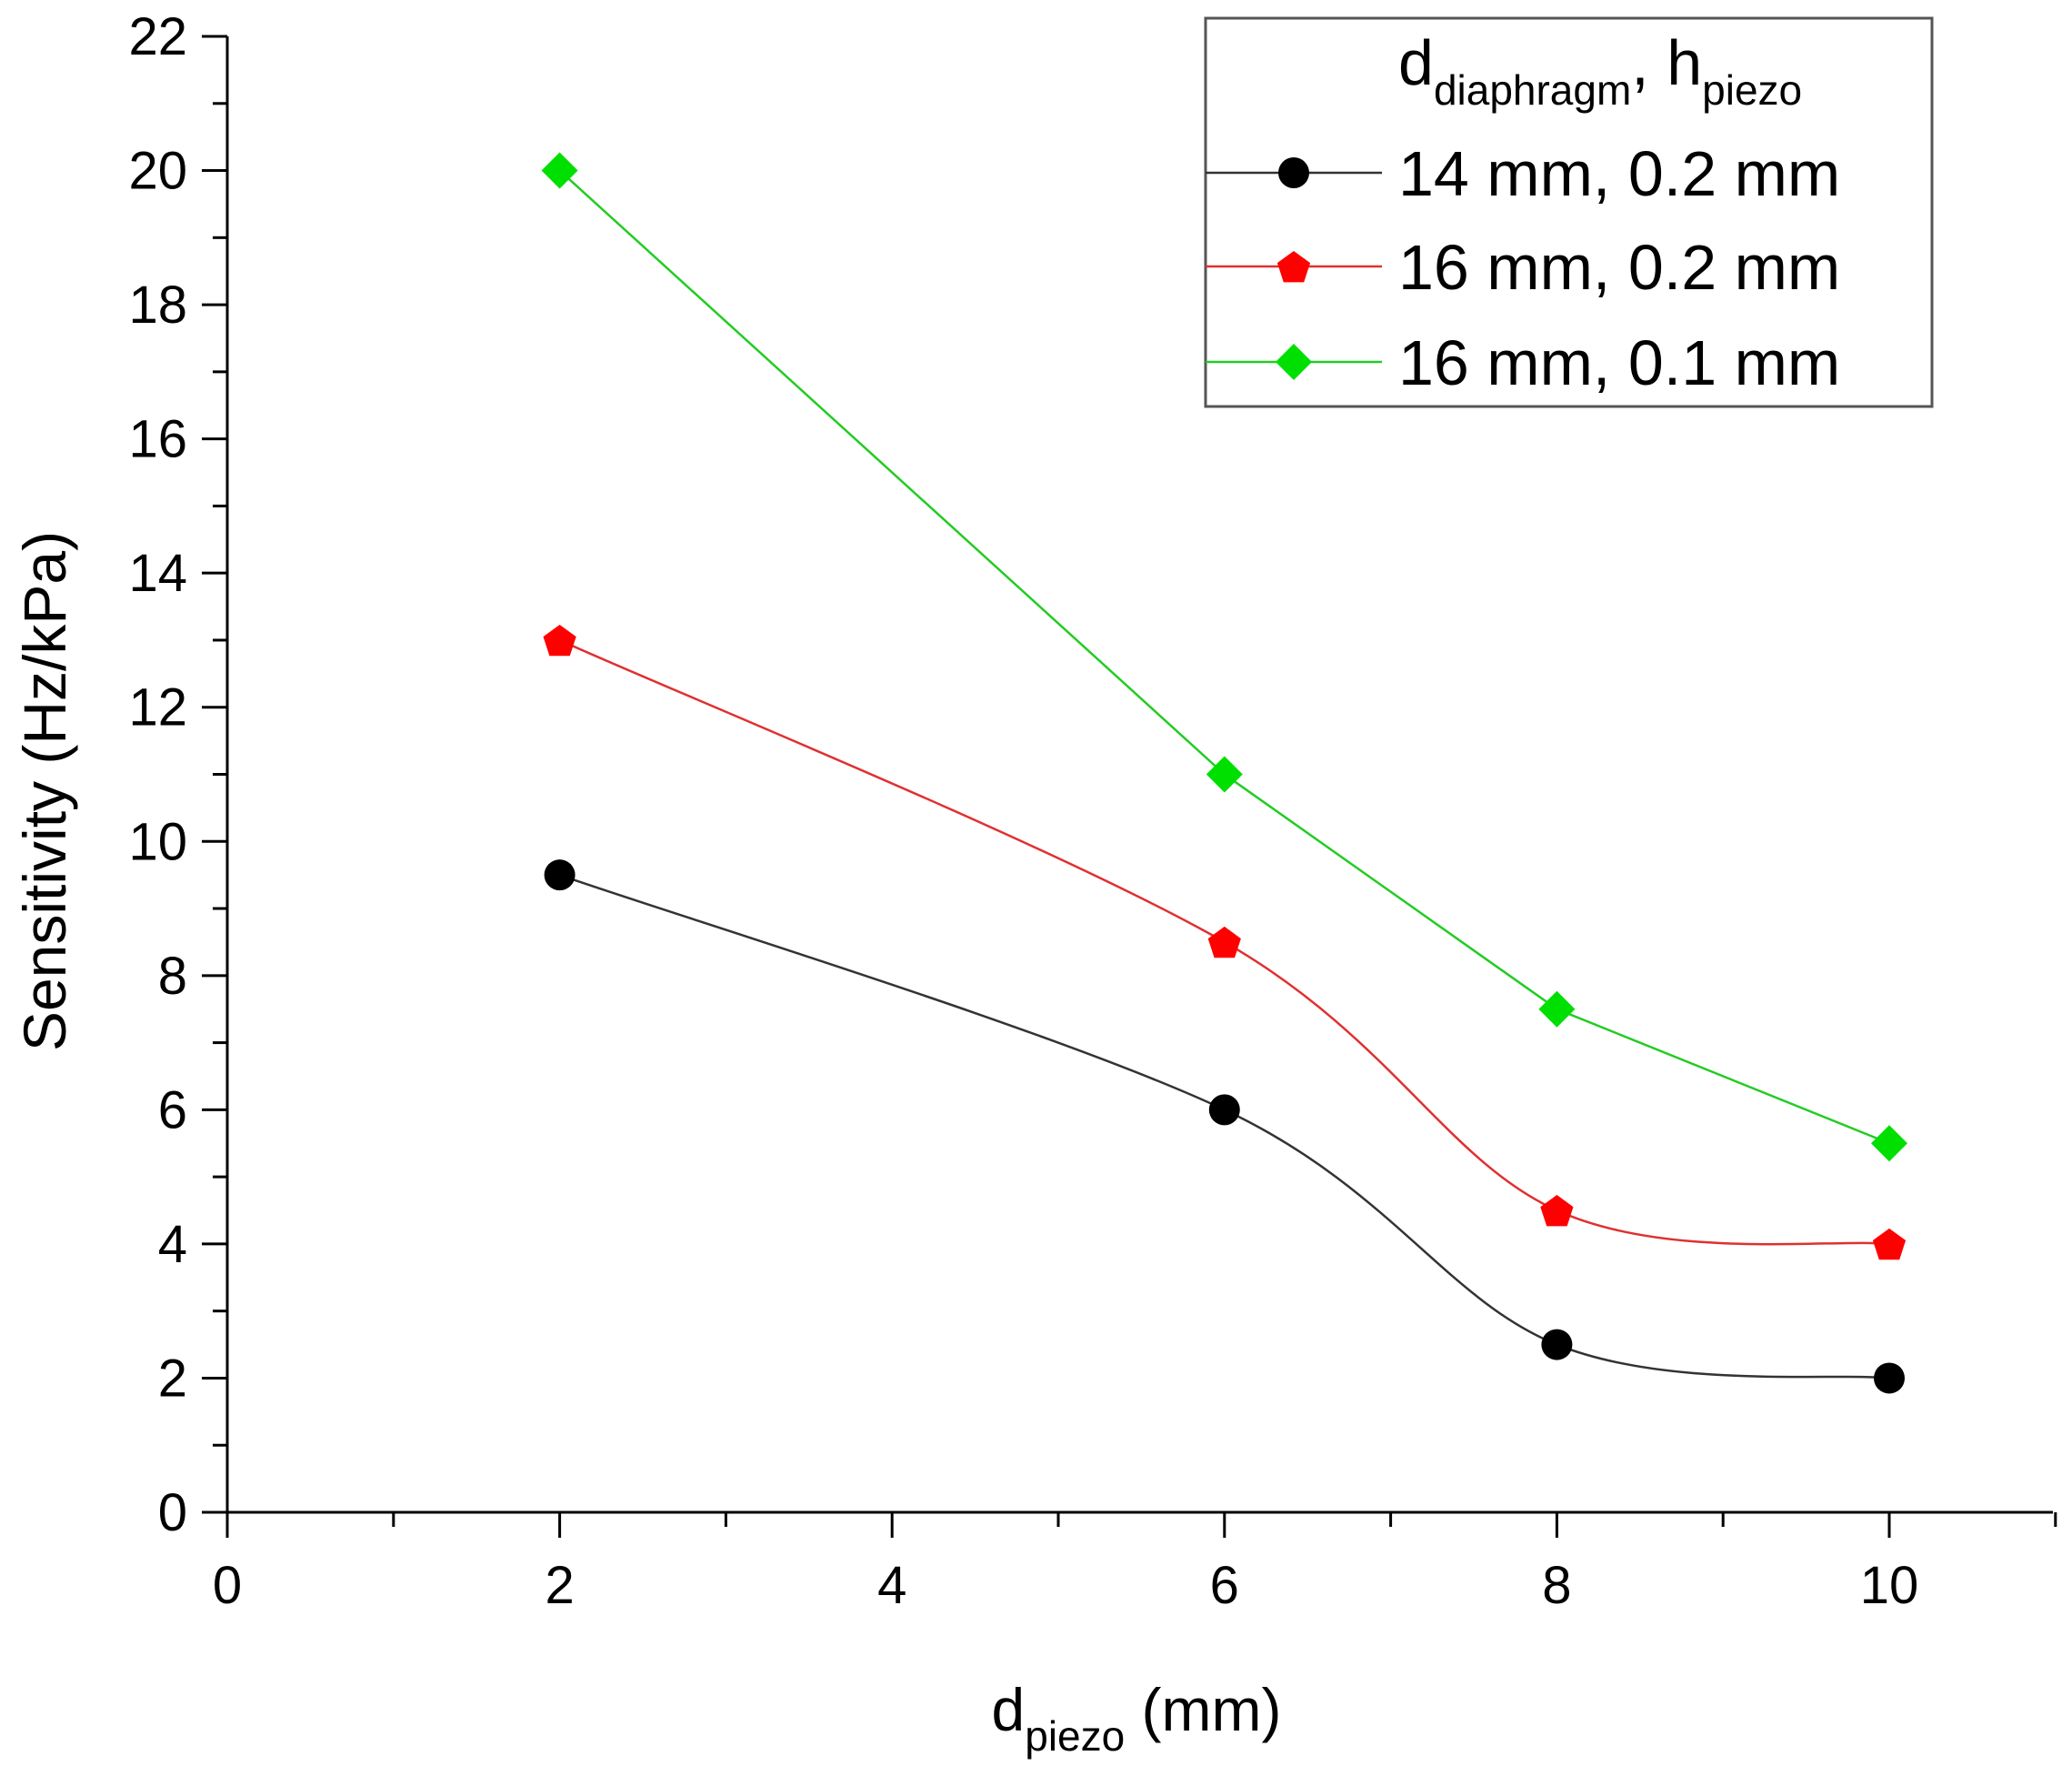 This screenshot has width=2072, height=1776. Describe the element at coordinates (172, 1512) in the screenshot. I see `y-tick-label: 0` at that location.